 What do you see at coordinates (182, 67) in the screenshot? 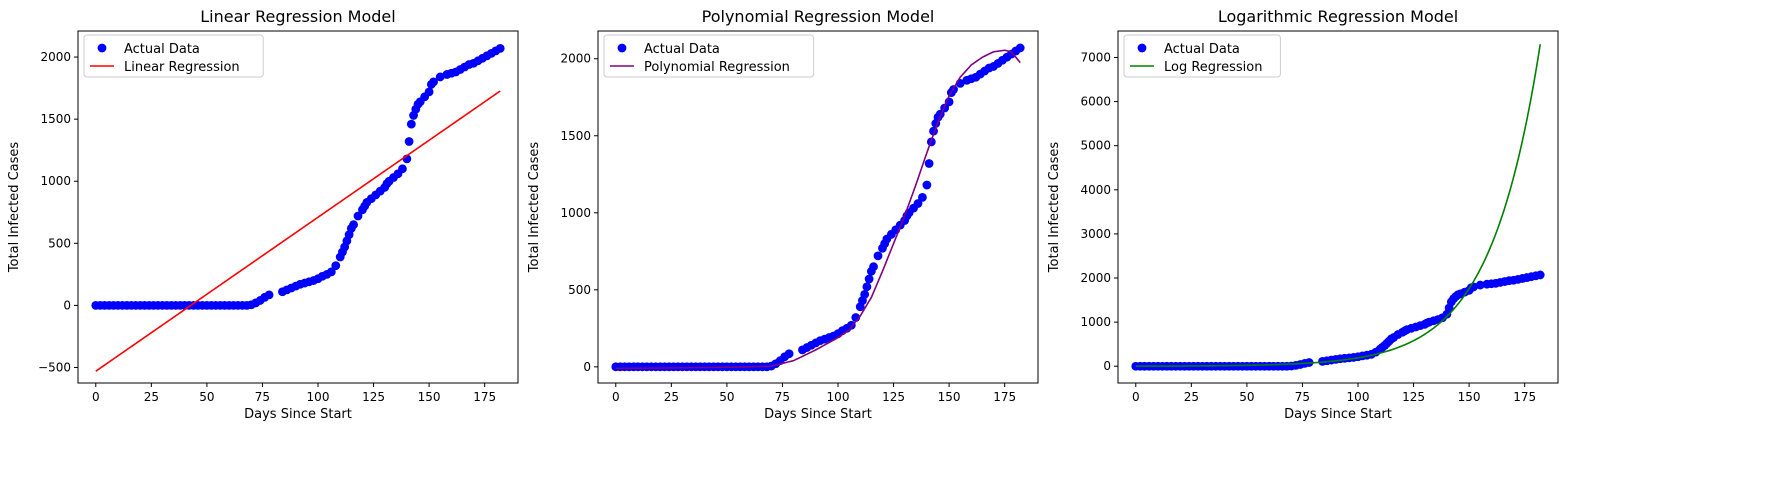
I see `legend-label-regression: Linear Regression` at bounding box center [182, 67].